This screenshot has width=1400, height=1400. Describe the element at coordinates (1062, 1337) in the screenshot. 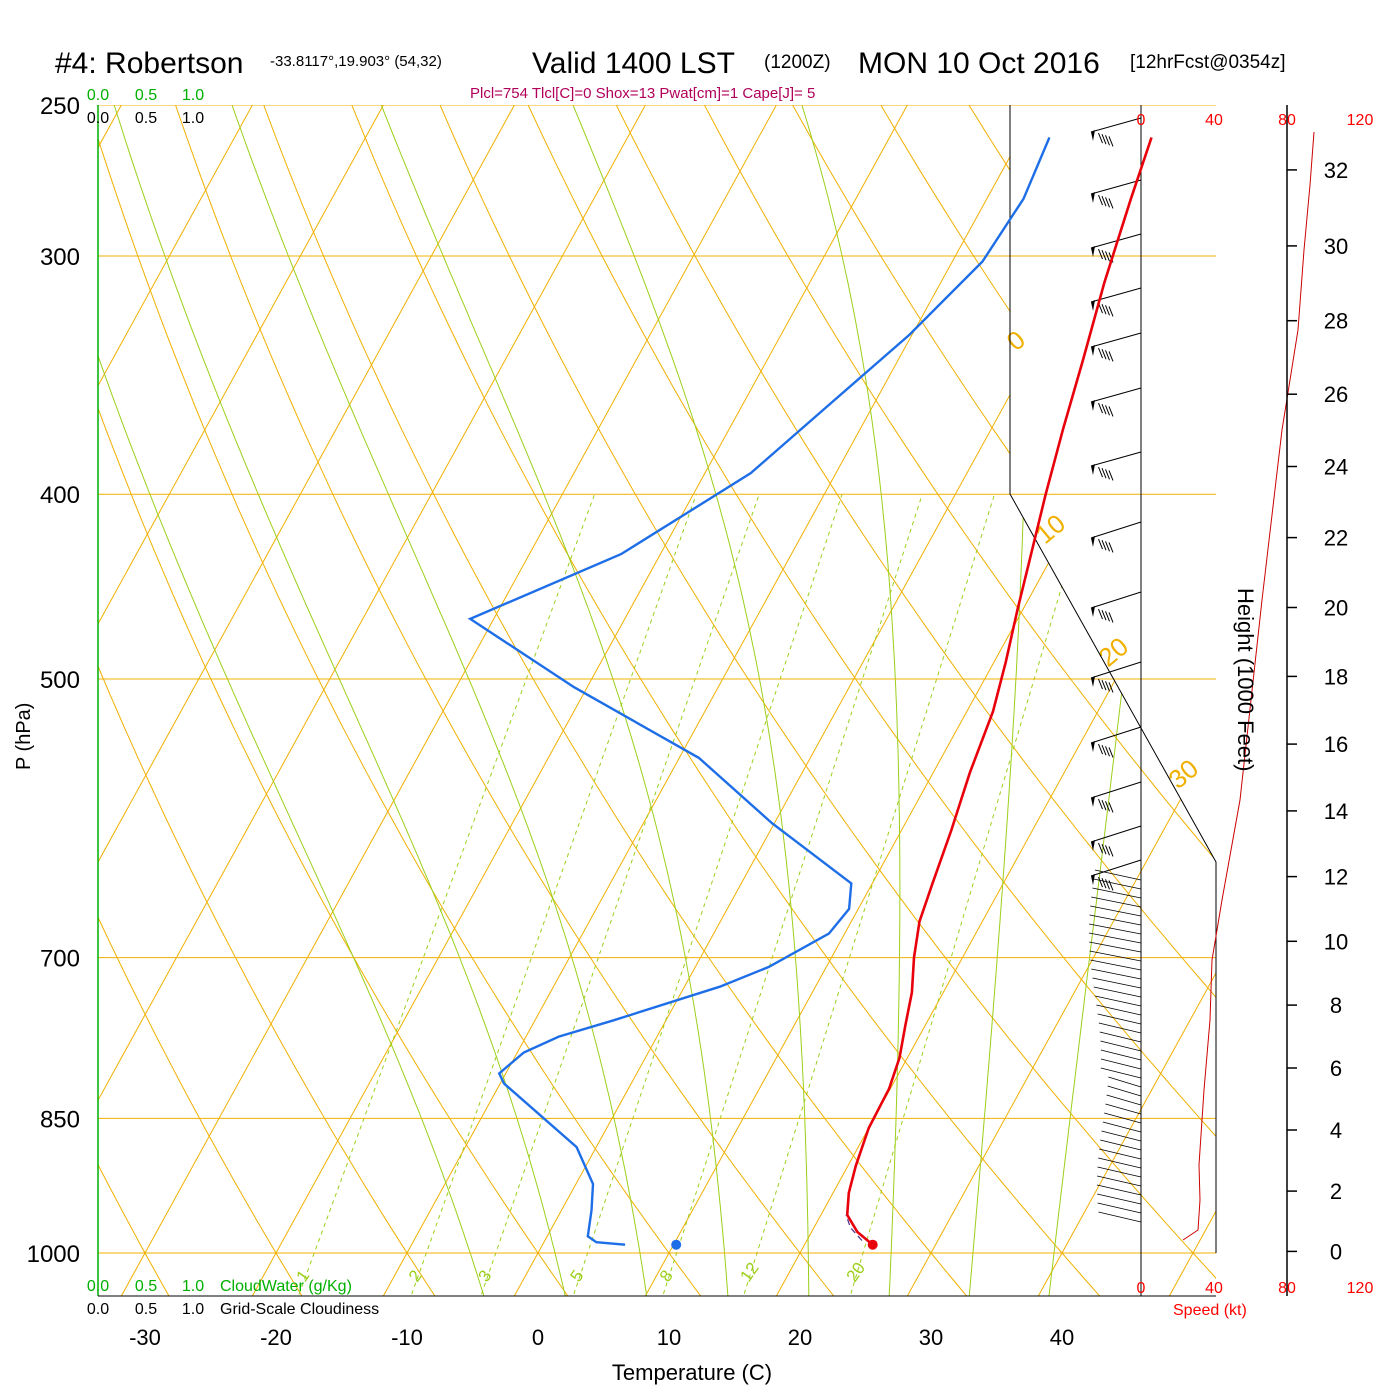

I see `temperature-tick-label: 40` at that location.